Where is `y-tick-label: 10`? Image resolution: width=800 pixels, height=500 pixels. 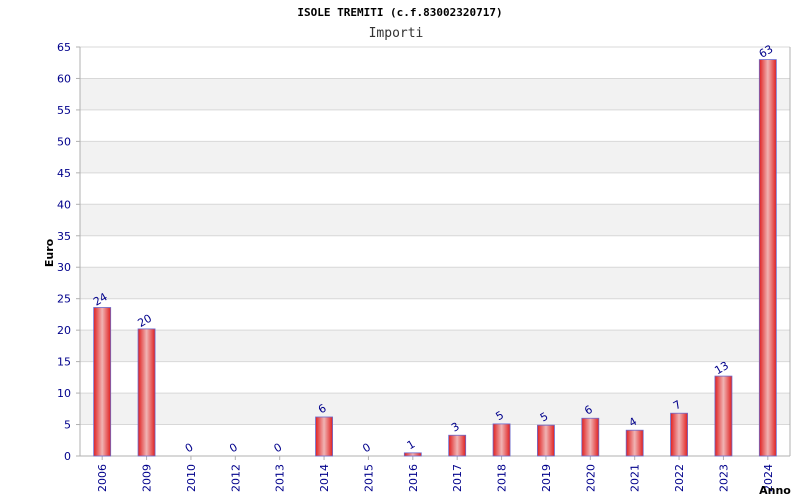
y-tick-label: 10 is located at coordinates (64, 393).